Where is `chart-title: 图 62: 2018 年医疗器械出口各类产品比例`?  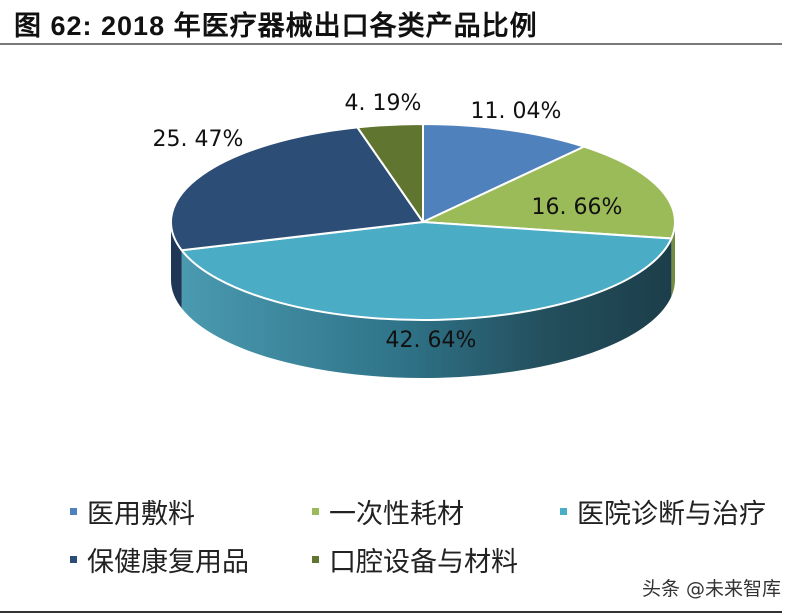 chart-title: 图 62: 2018 年医疗器械出口各类产品比例 is located at coordinates (276, 26).